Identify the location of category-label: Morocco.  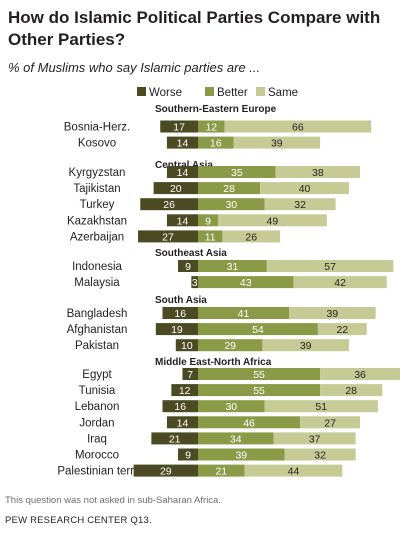
(97, 456).